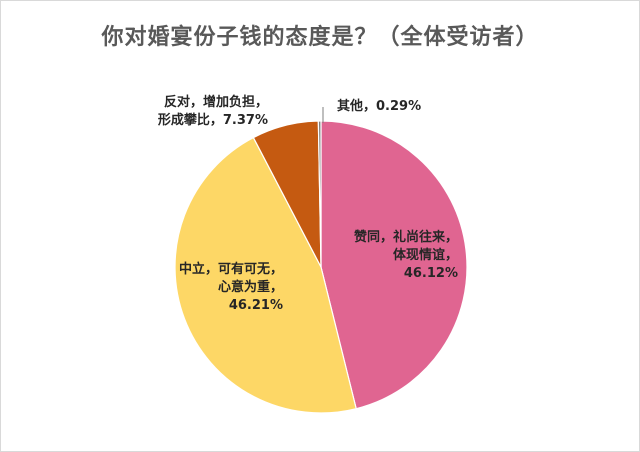 The height and width of the screenshot is (452, 640). What do you see at coordinates (213, 111) in the screenshot?
I see `slice-label-2: 反对，增加负担， 形成攀比，7.37%` at bounding box center [213, 111].